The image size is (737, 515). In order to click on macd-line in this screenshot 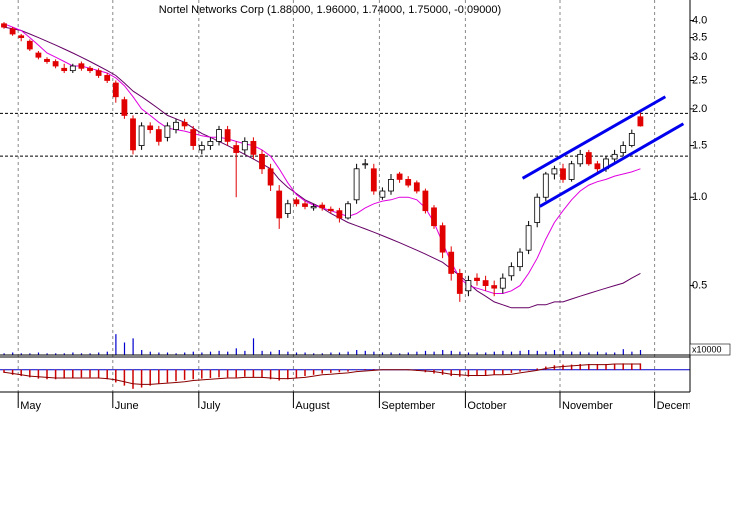, I will do `click(322, 374)`.